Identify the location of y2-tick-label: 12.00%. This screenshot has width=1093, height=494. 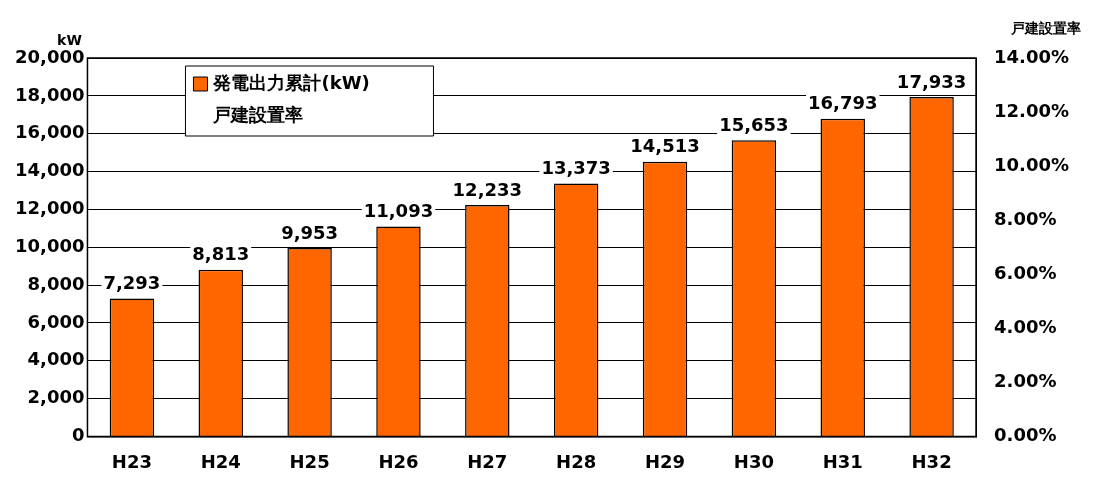
(1032, 110).